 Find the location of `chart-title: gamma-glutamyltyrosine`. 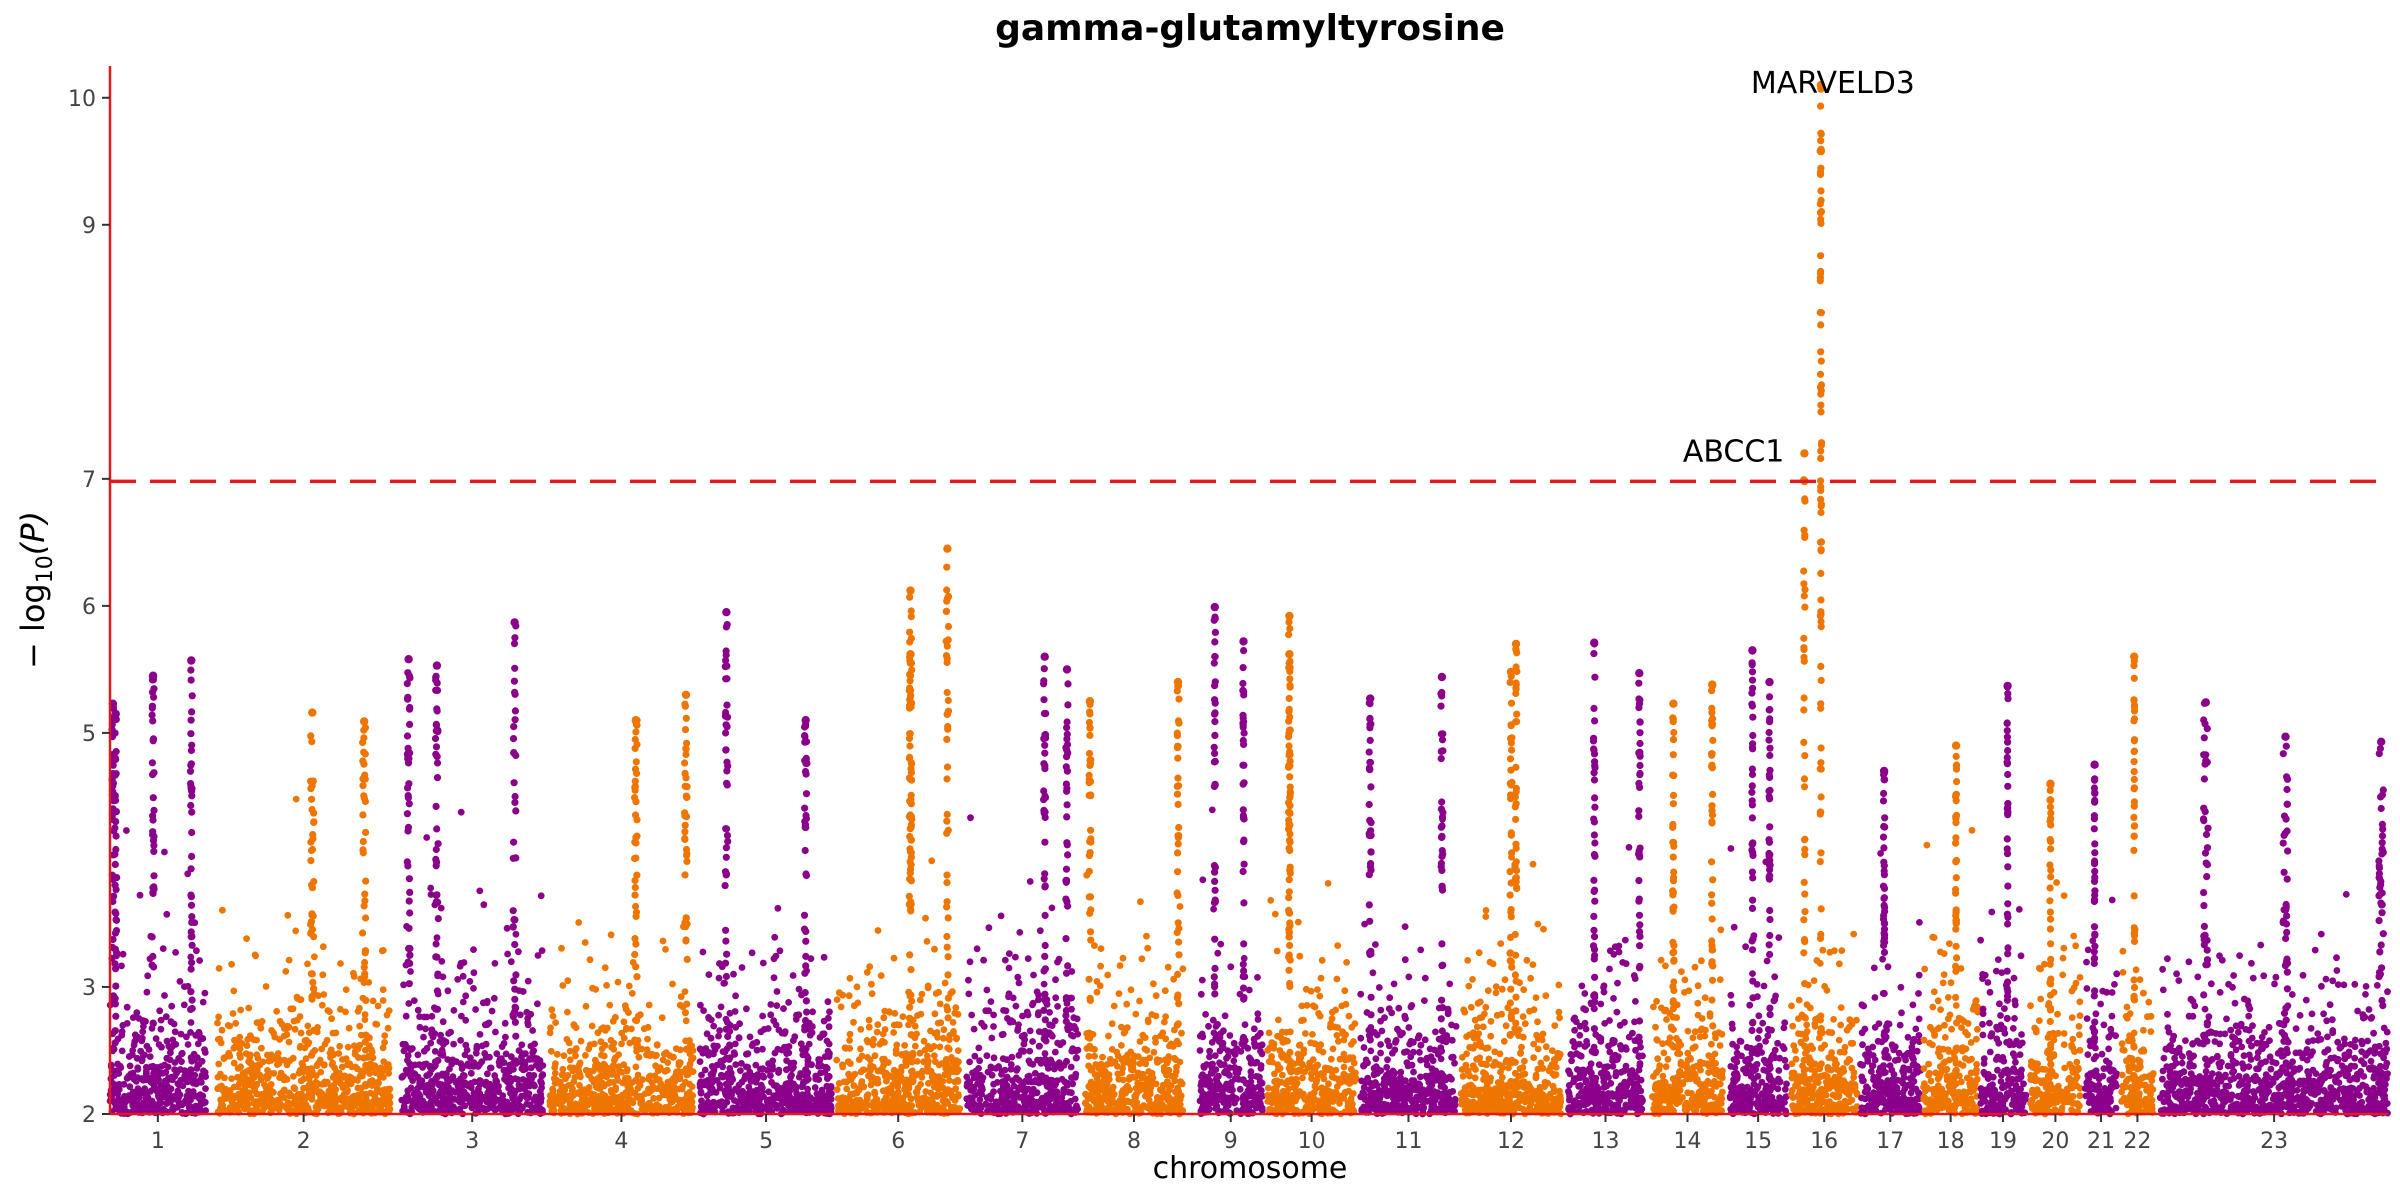

chart-title: gamma-glutamyltyrosine is located at coordinates (1250, 28).